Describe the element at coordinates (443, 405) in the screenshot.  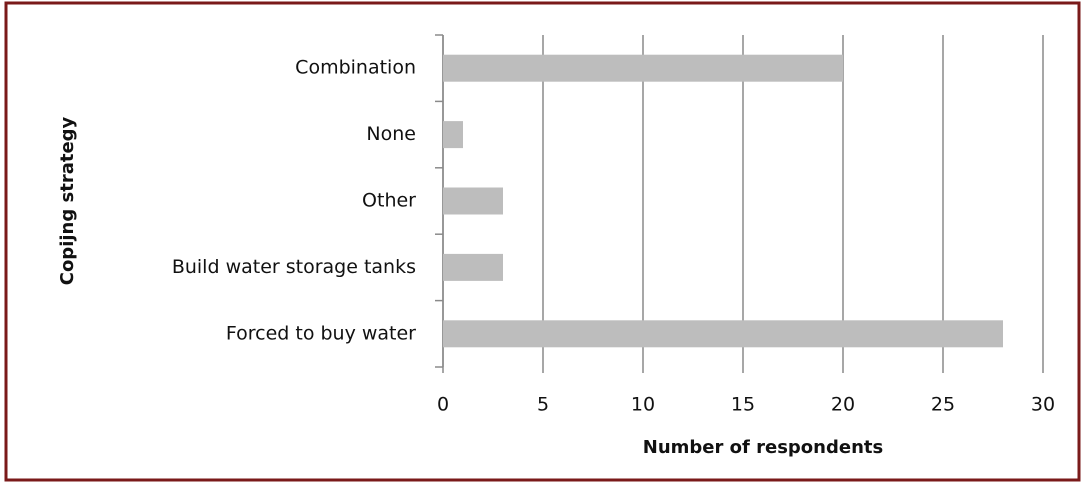
I see `x-tick-label: 0` at that location.